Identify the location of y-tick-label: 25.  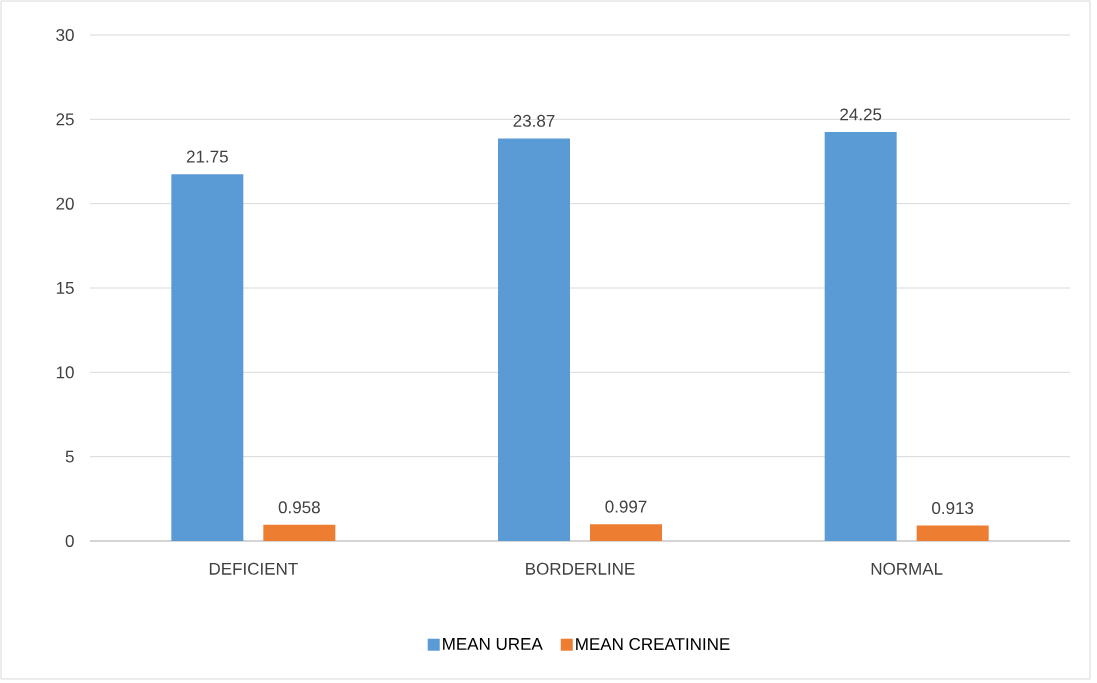
(65, 119).